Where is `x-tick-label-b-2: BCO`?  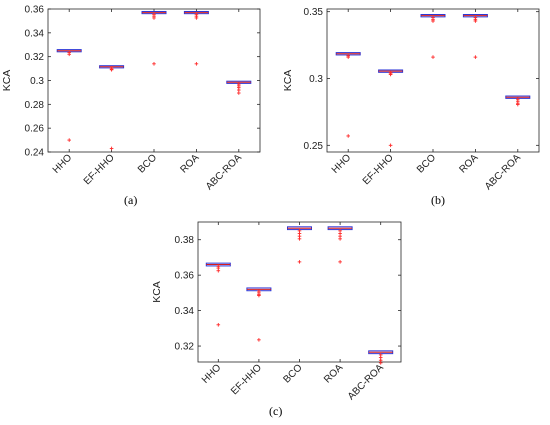
x-tick-label-b-2: BCO is located at coordinates (426, 163).